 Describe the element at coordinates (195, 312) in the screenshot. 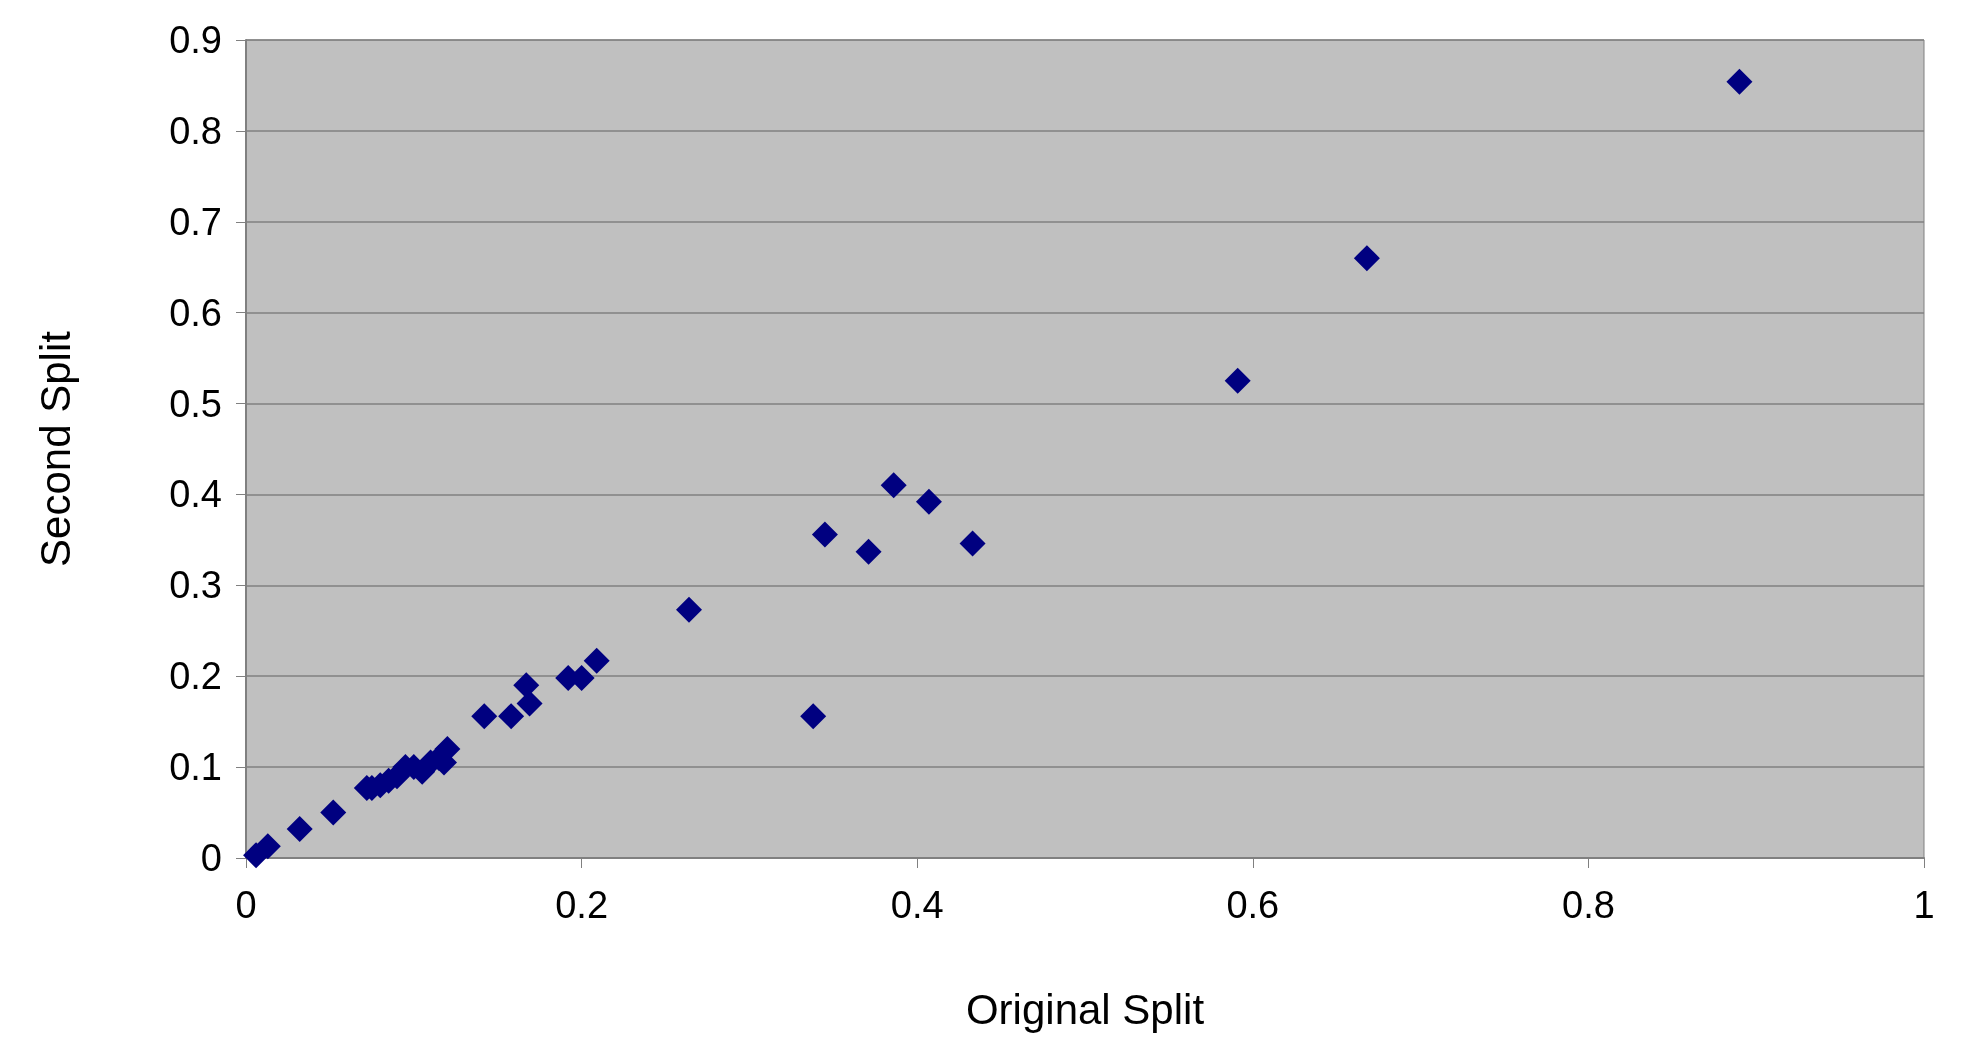

I see `y-tick-label: 0.6` at that location.